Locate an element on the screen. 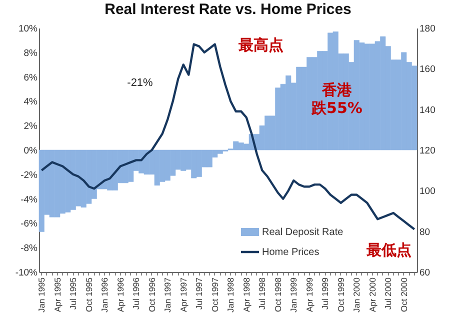  y2-tick-label: 80 is located at coordinates (425, 232).